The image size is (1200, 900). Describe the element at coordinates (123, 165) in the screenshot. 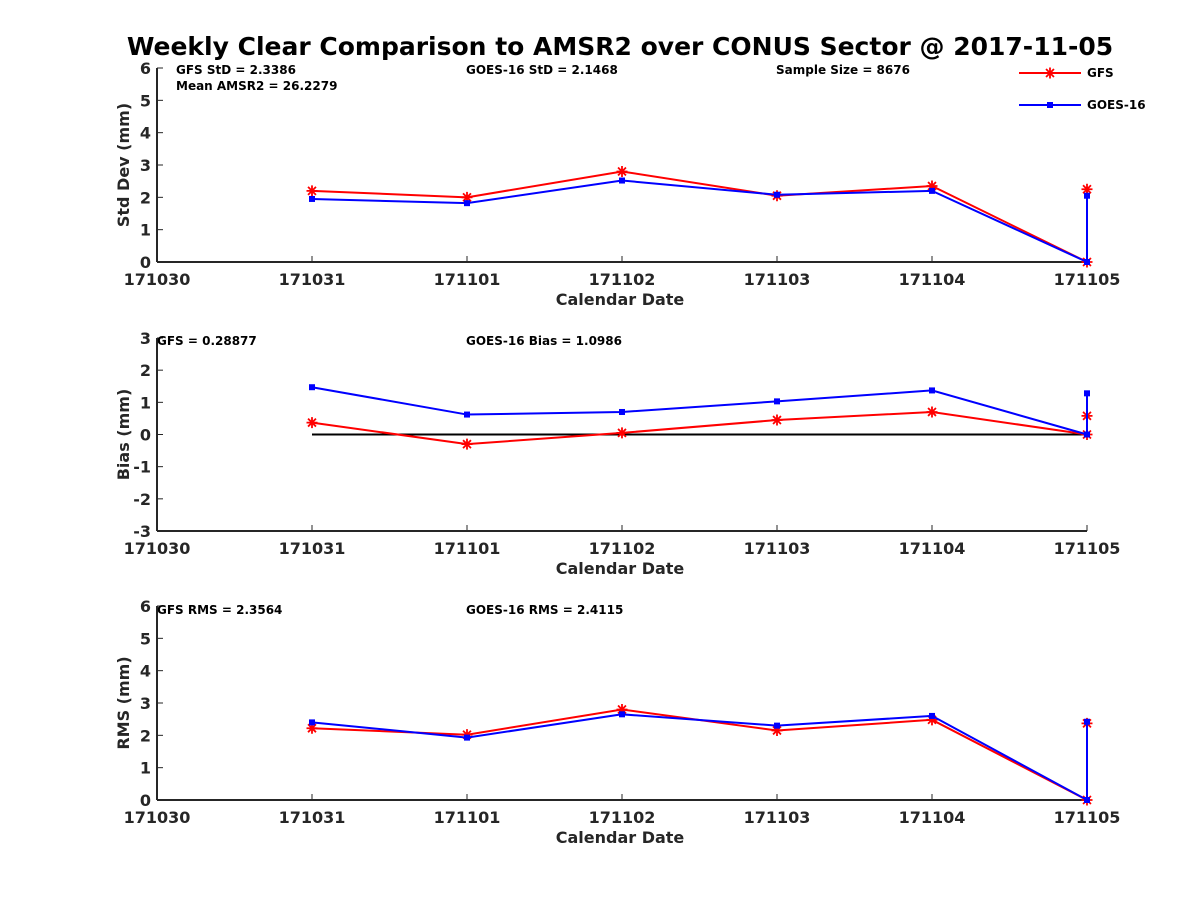

I see `y-axis-label: Std Dev (mm)` at that location.